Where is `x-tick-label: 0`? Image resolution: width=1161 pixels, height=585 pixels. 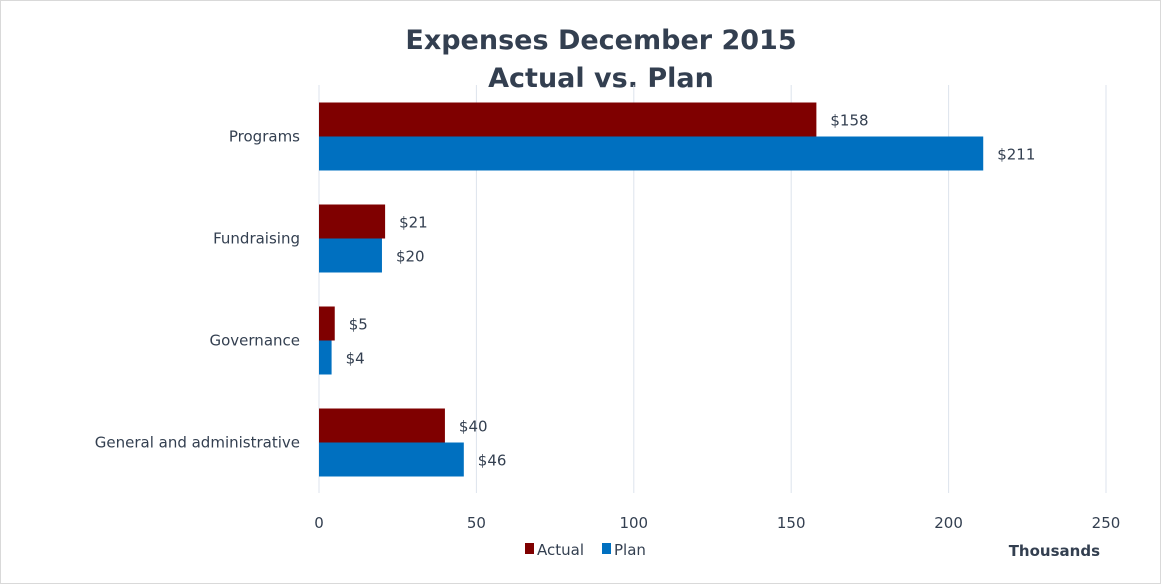
x-tick-label: 0 is located at coordinates (319, 523).